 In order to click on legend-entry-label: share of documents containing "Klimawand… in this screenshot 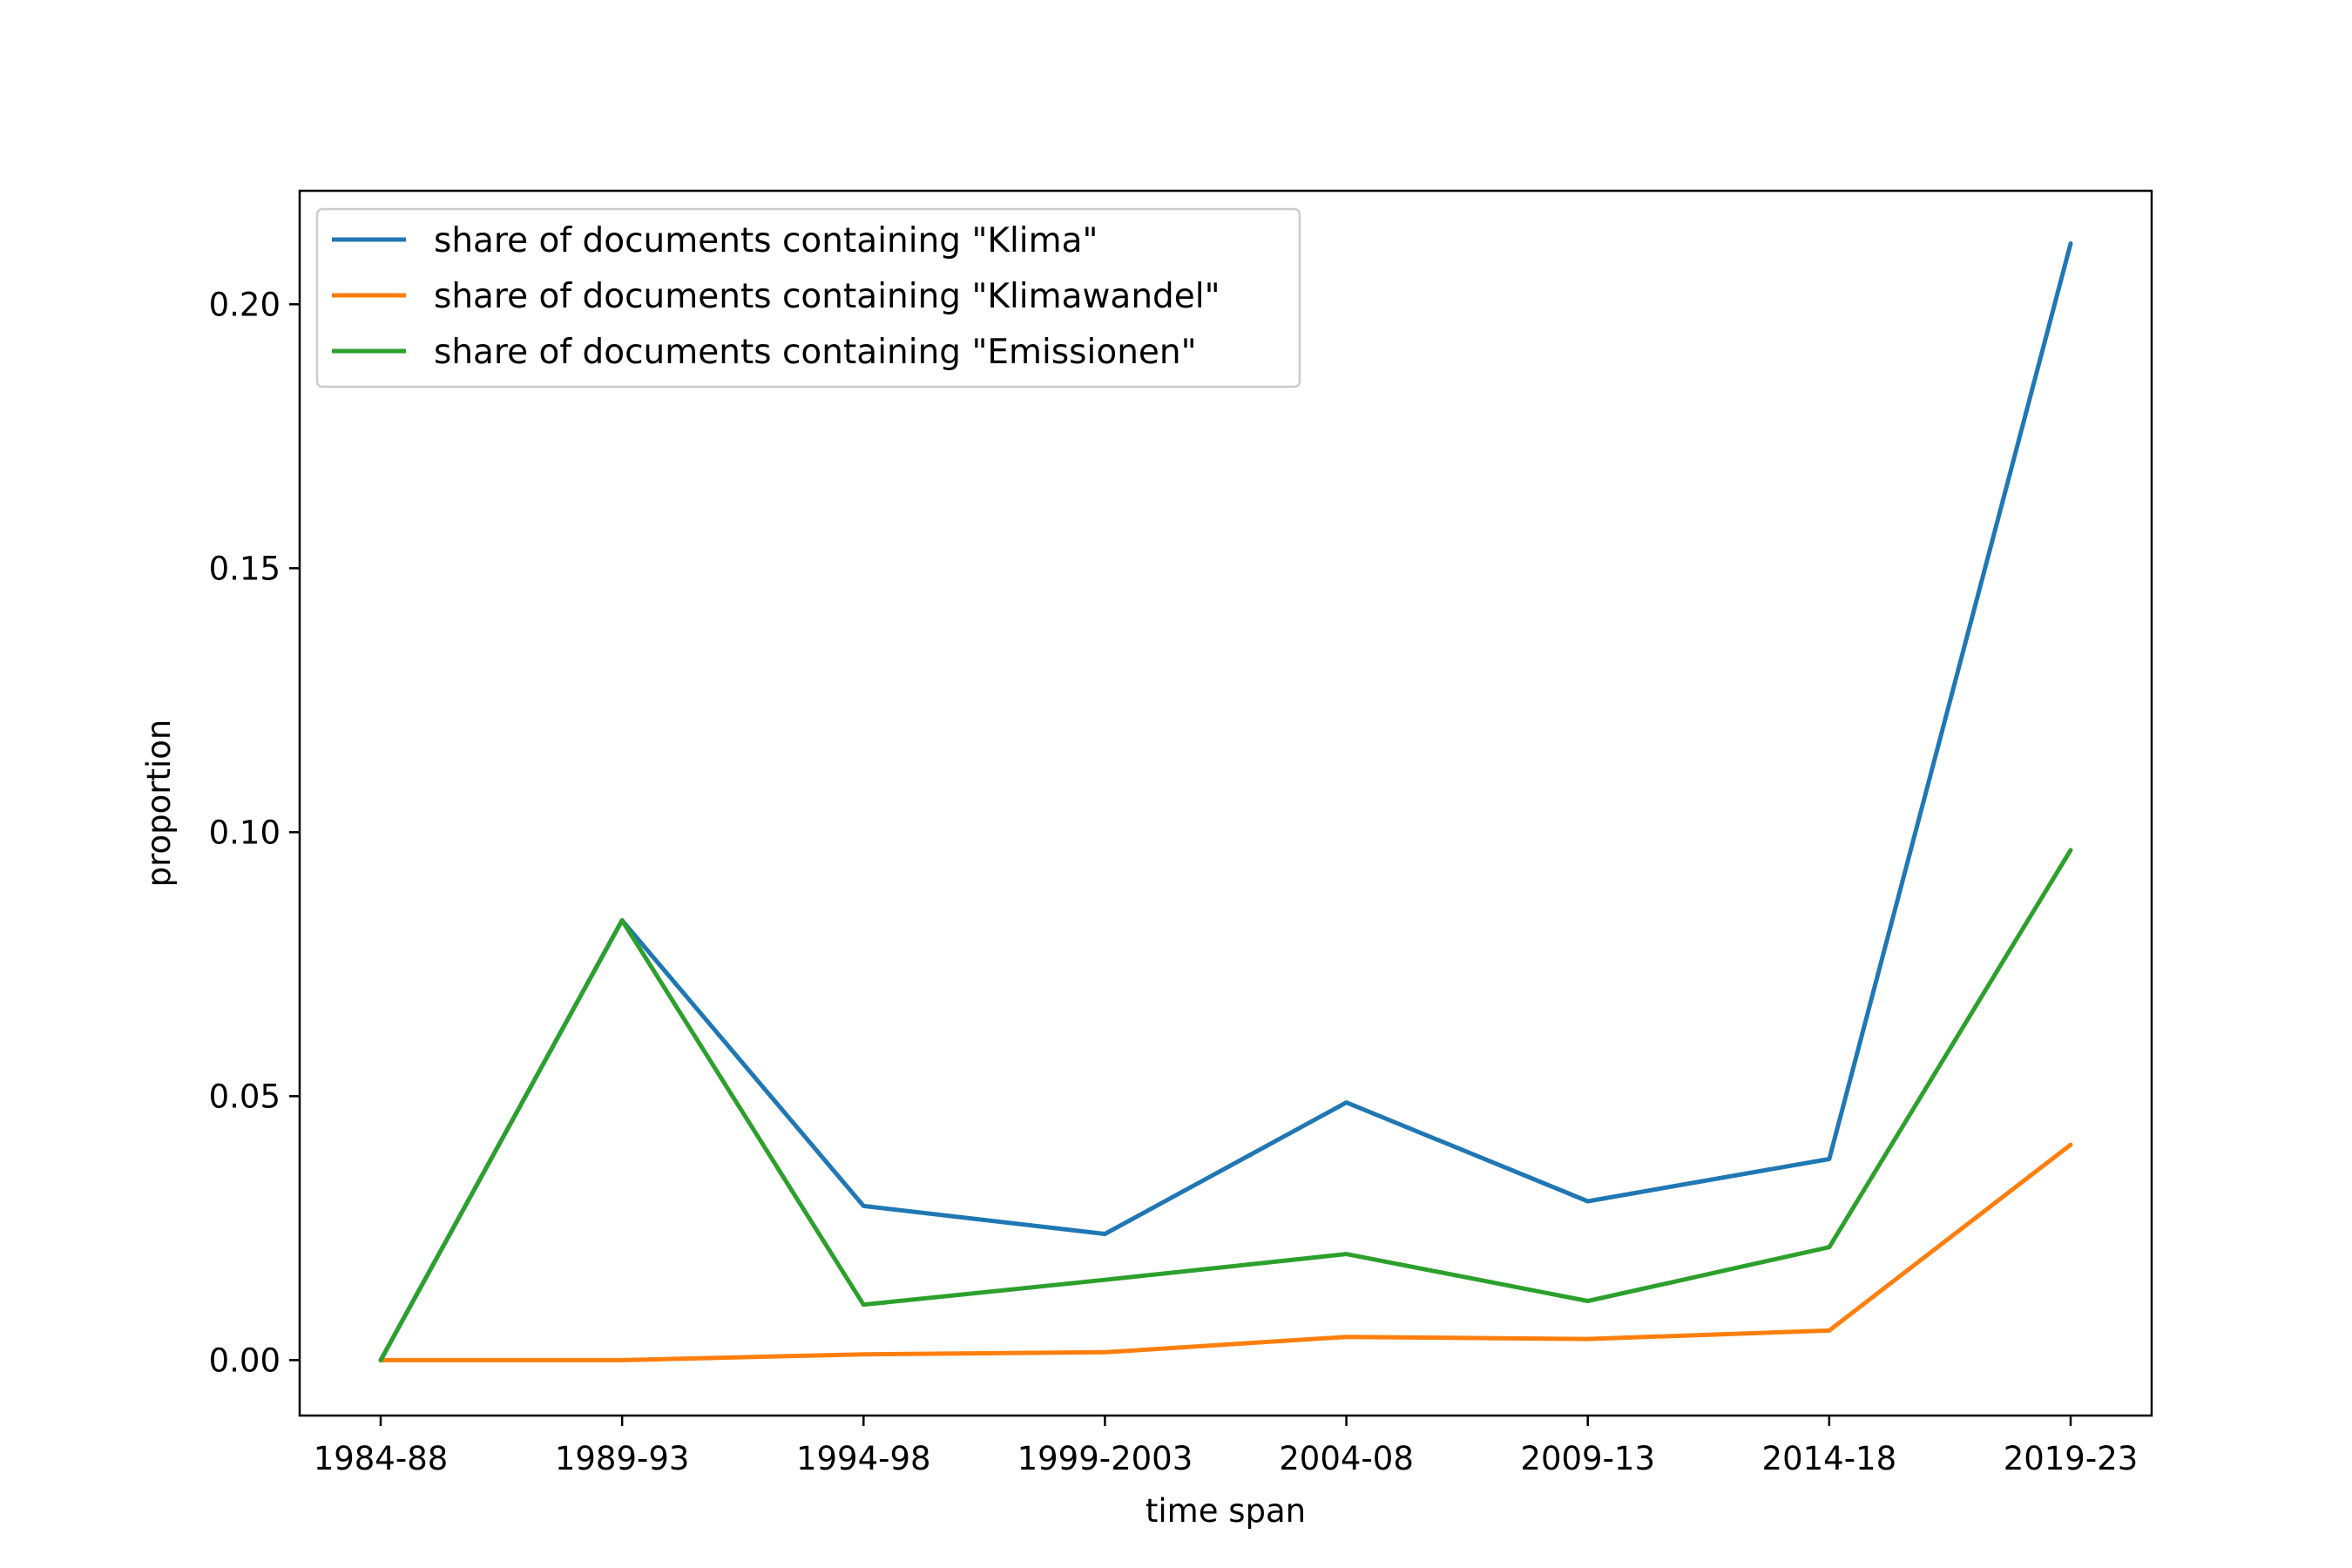, I will do `click(827, 297)`.